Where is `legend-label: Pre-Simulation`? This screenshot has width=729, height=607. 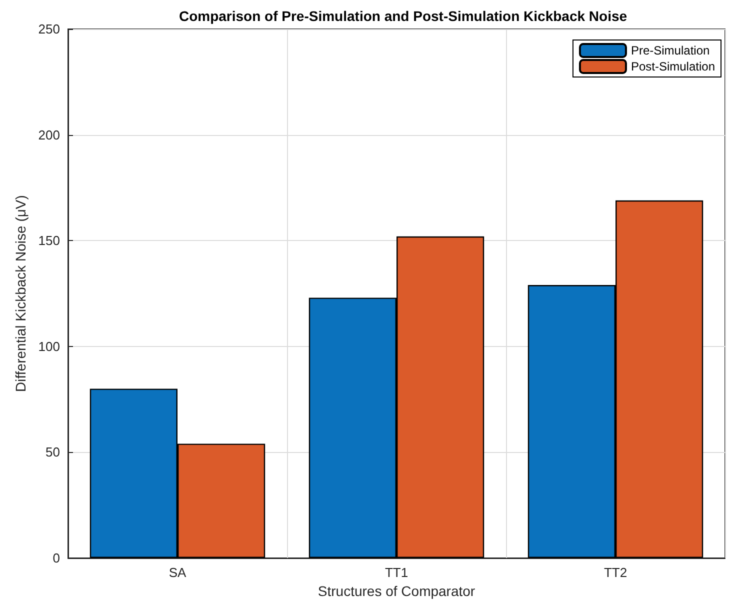
legend-label: Pre-Simulation is located at coordinates (670, 51).